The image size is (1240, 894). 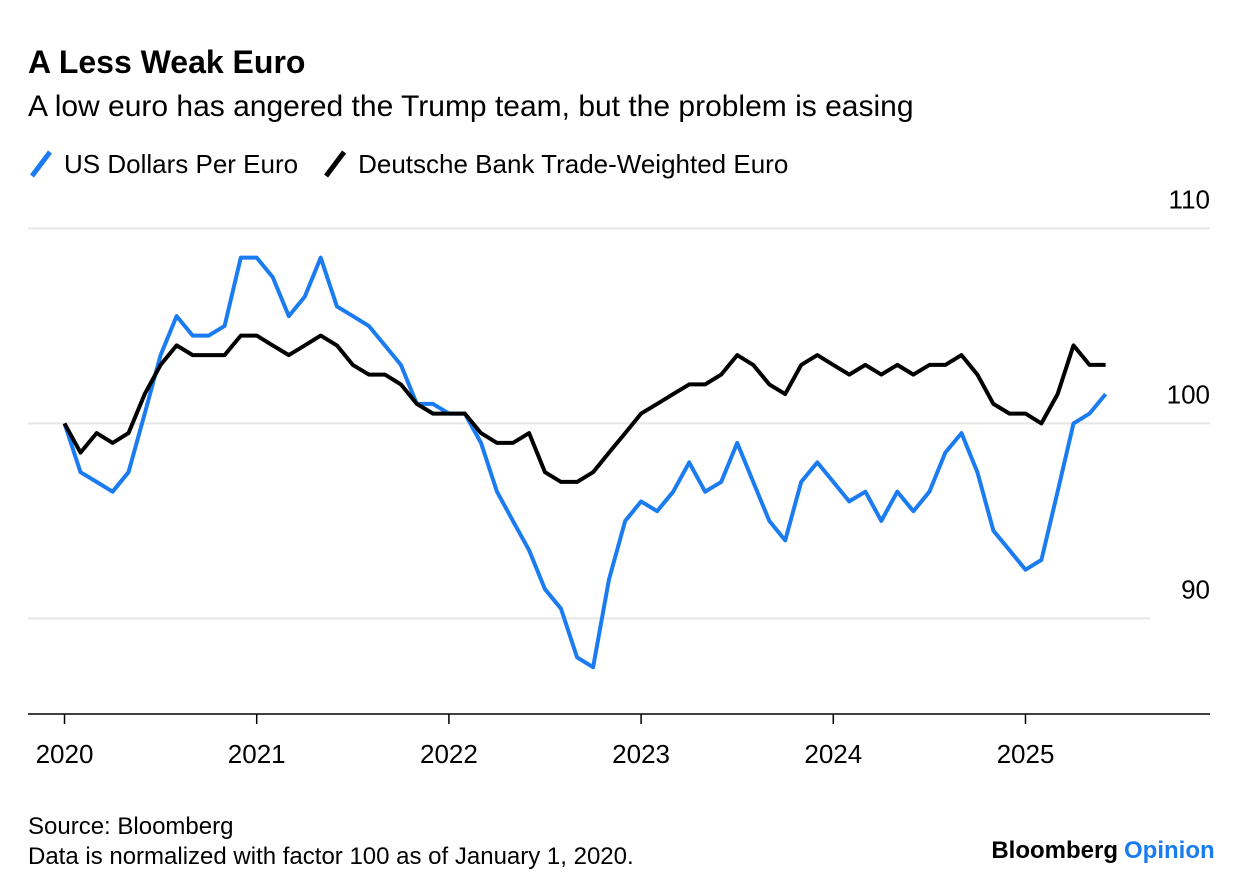 I want to click on x-tick-label: 2024, so click(x=833, y=754).